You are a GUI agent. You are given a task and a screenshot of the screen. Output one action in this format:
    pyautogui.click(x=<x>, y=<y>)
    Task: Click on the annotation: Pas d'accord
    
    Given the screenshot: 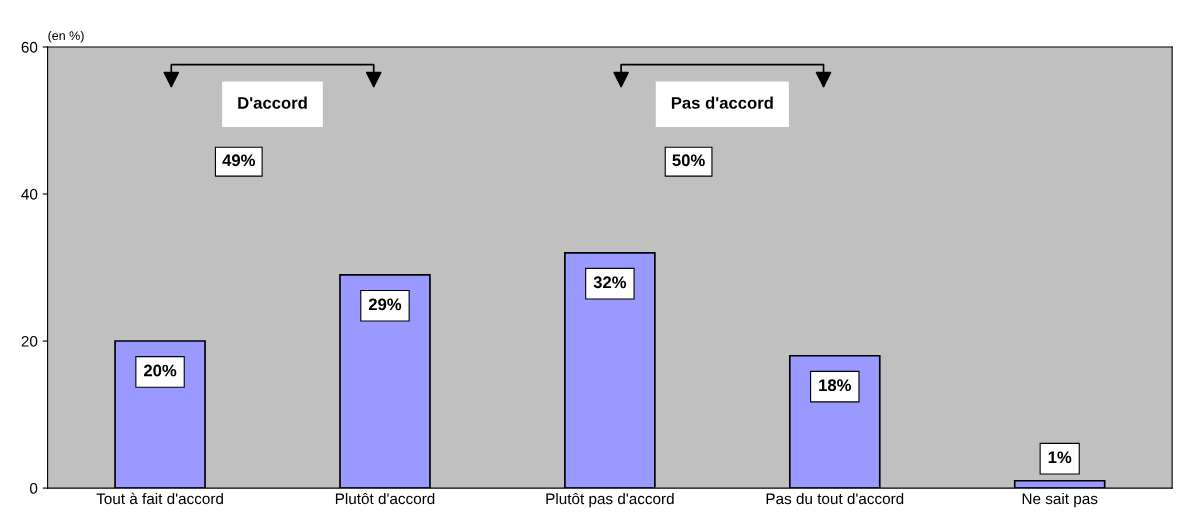 What is the action you would take?
    pyautogui.click(x=722, y=102)
    